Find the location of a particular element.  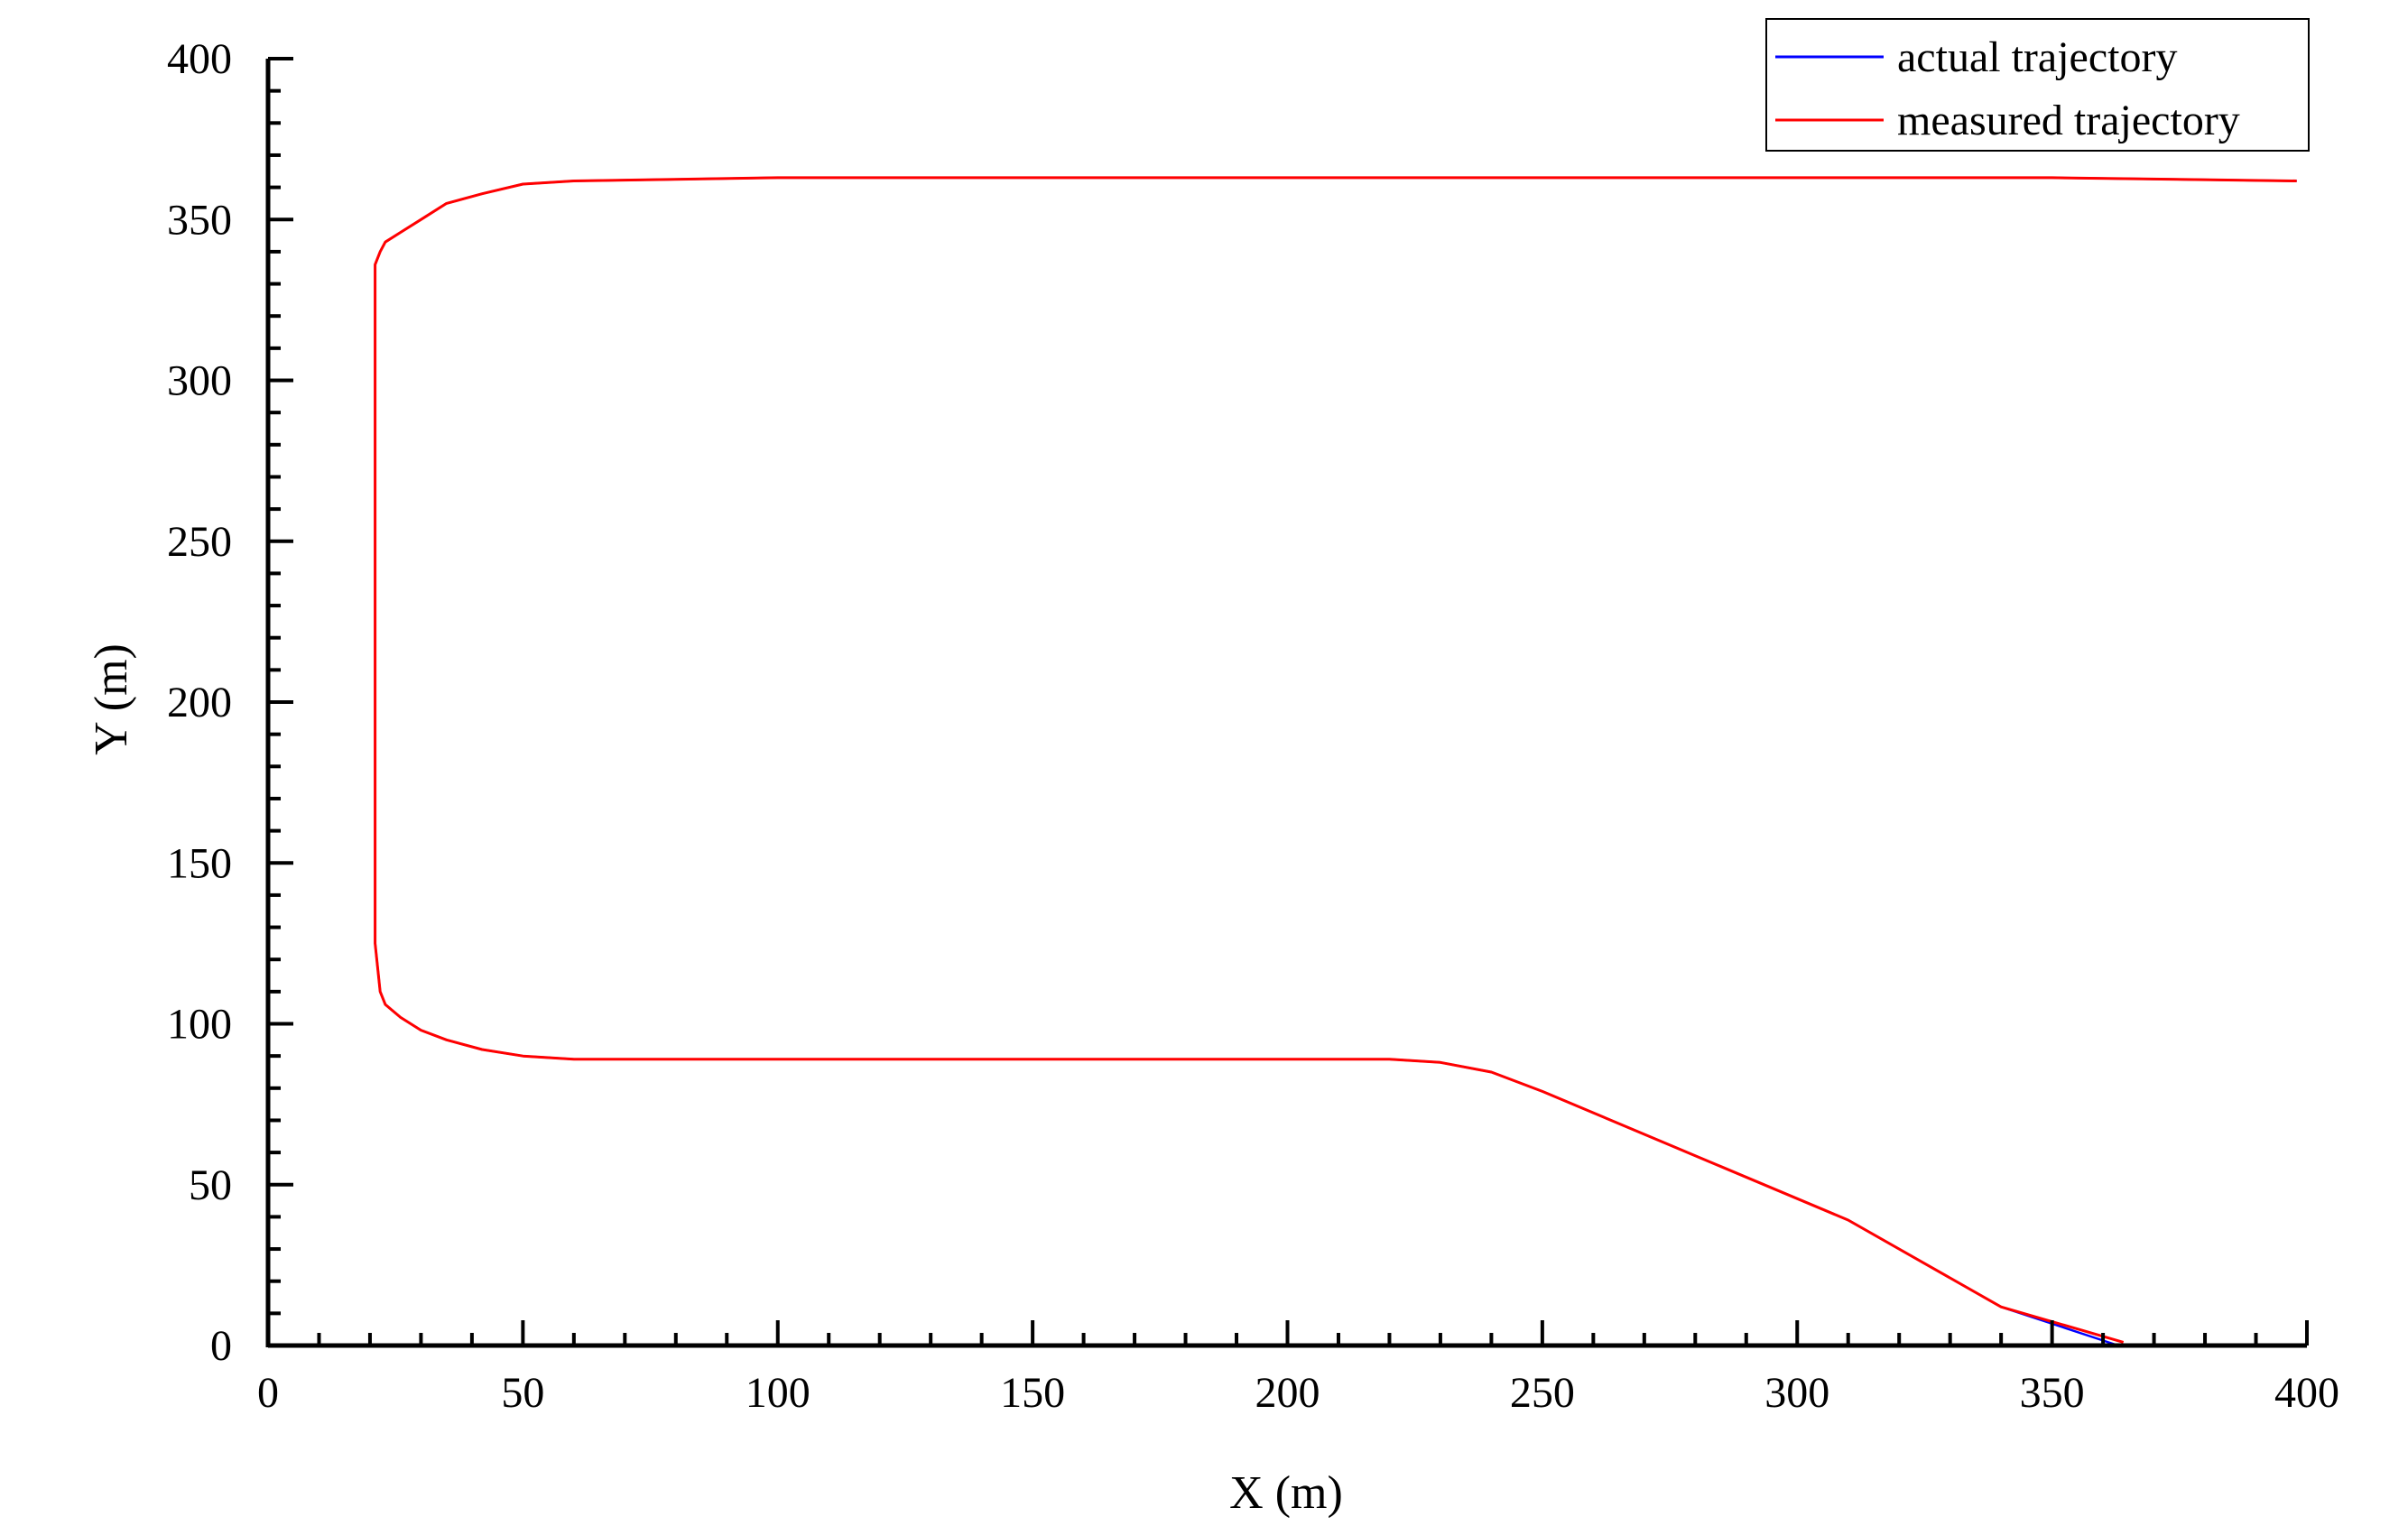

x-tick-label: 400 is located at coordinates (2306, 1393).